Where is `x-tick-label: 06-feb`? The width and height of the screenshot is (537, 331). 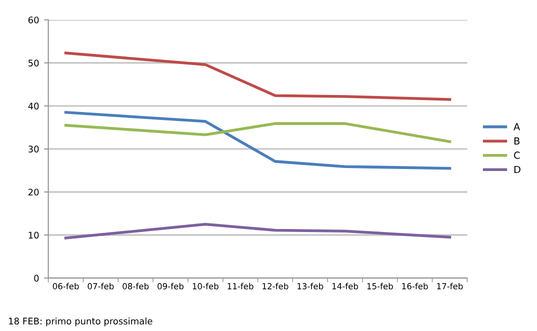 x-tick-label: 06-feb is located at coordinates (65, 286).